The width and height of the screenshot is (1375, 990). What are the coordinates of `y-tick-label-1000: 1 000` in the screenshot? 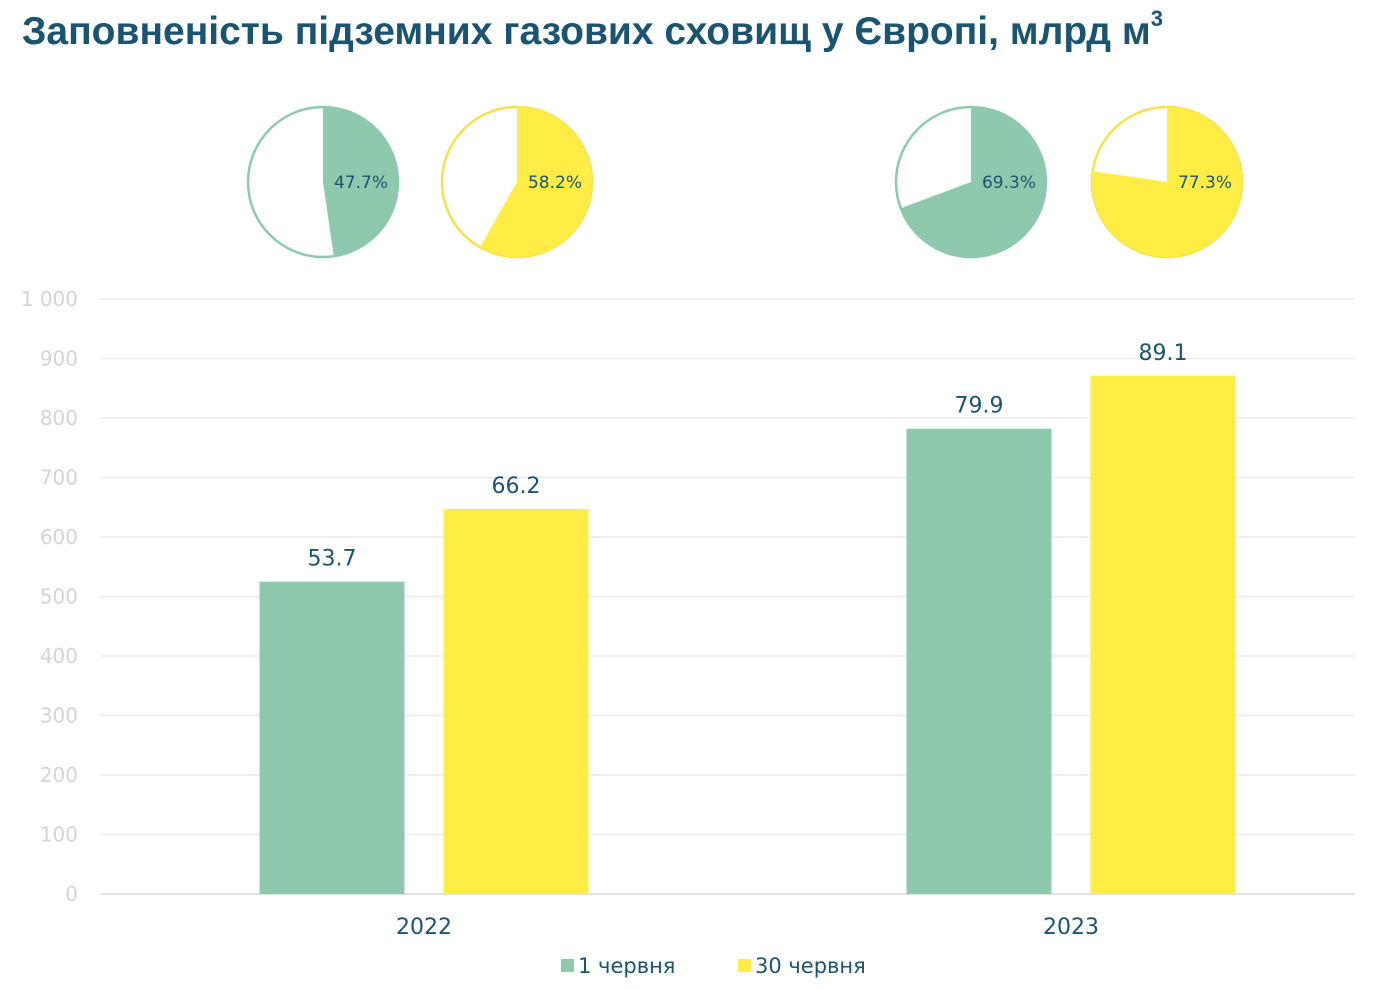 It's located at (49, 299).